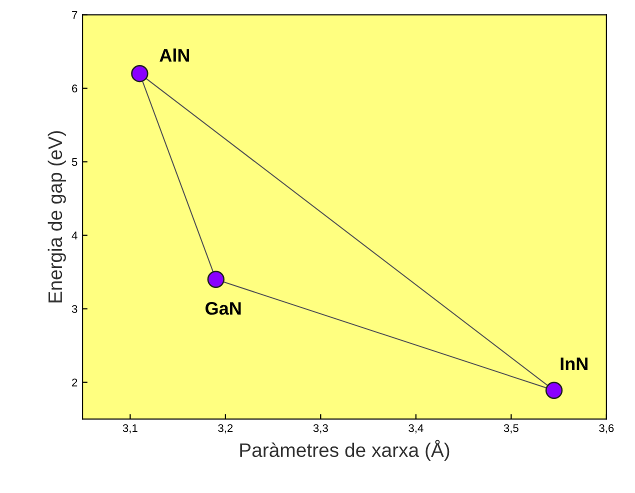  I want to click on y-tick-label: 2, so click(75, 382).